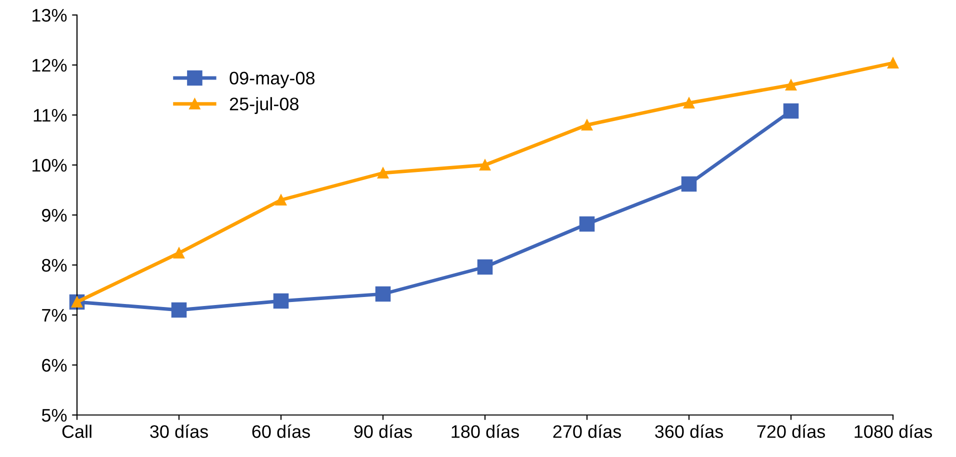 Image resolution: width=956 pixels, height=457 pixels. I want to click on y-tick-label: 12%, so click(49, 65).